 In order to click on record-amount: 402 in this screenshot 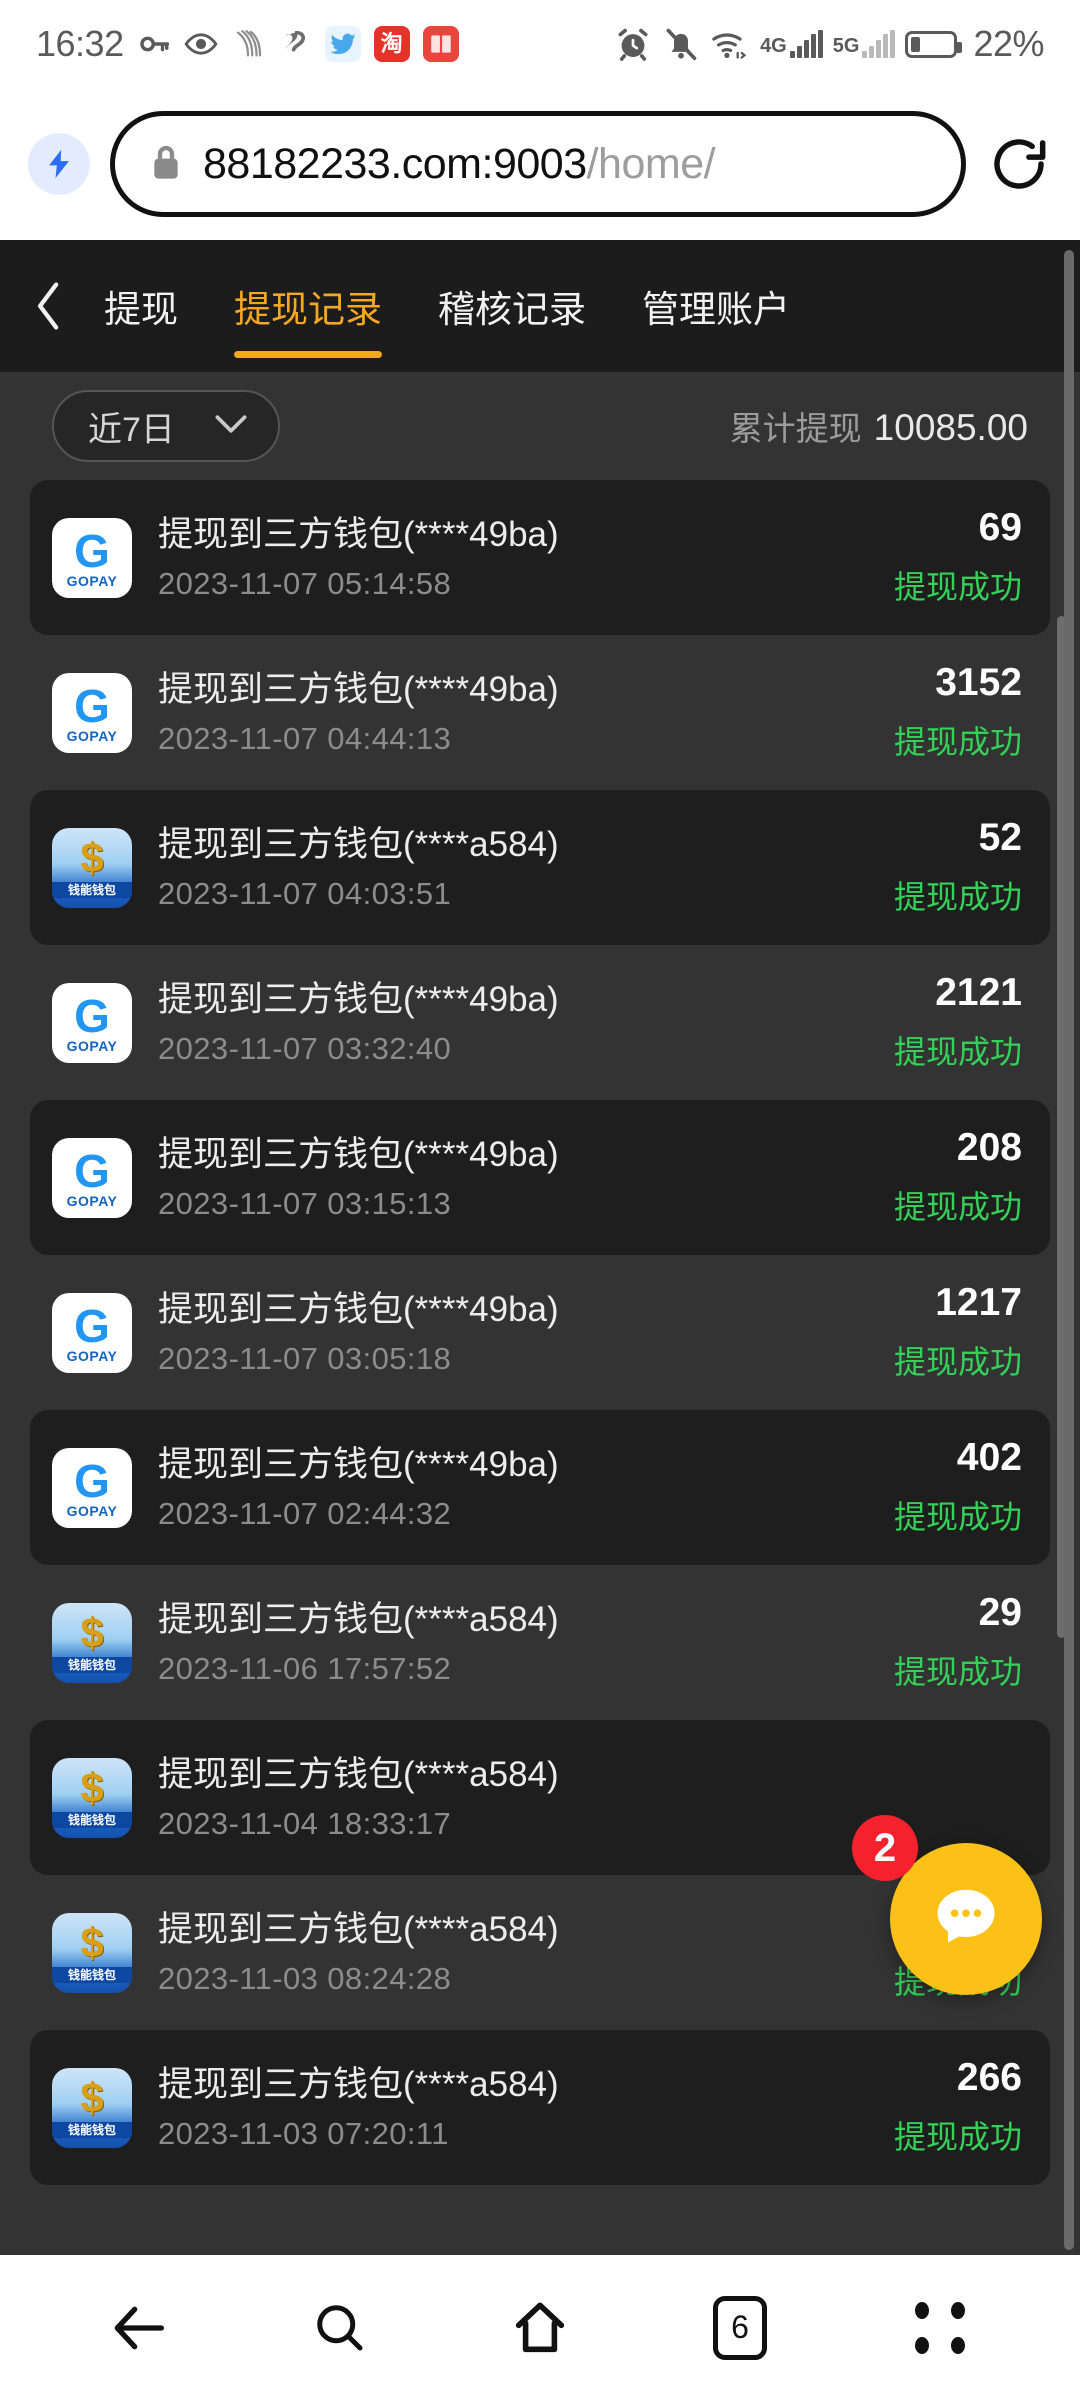, I will do `click(989, 1458)`.